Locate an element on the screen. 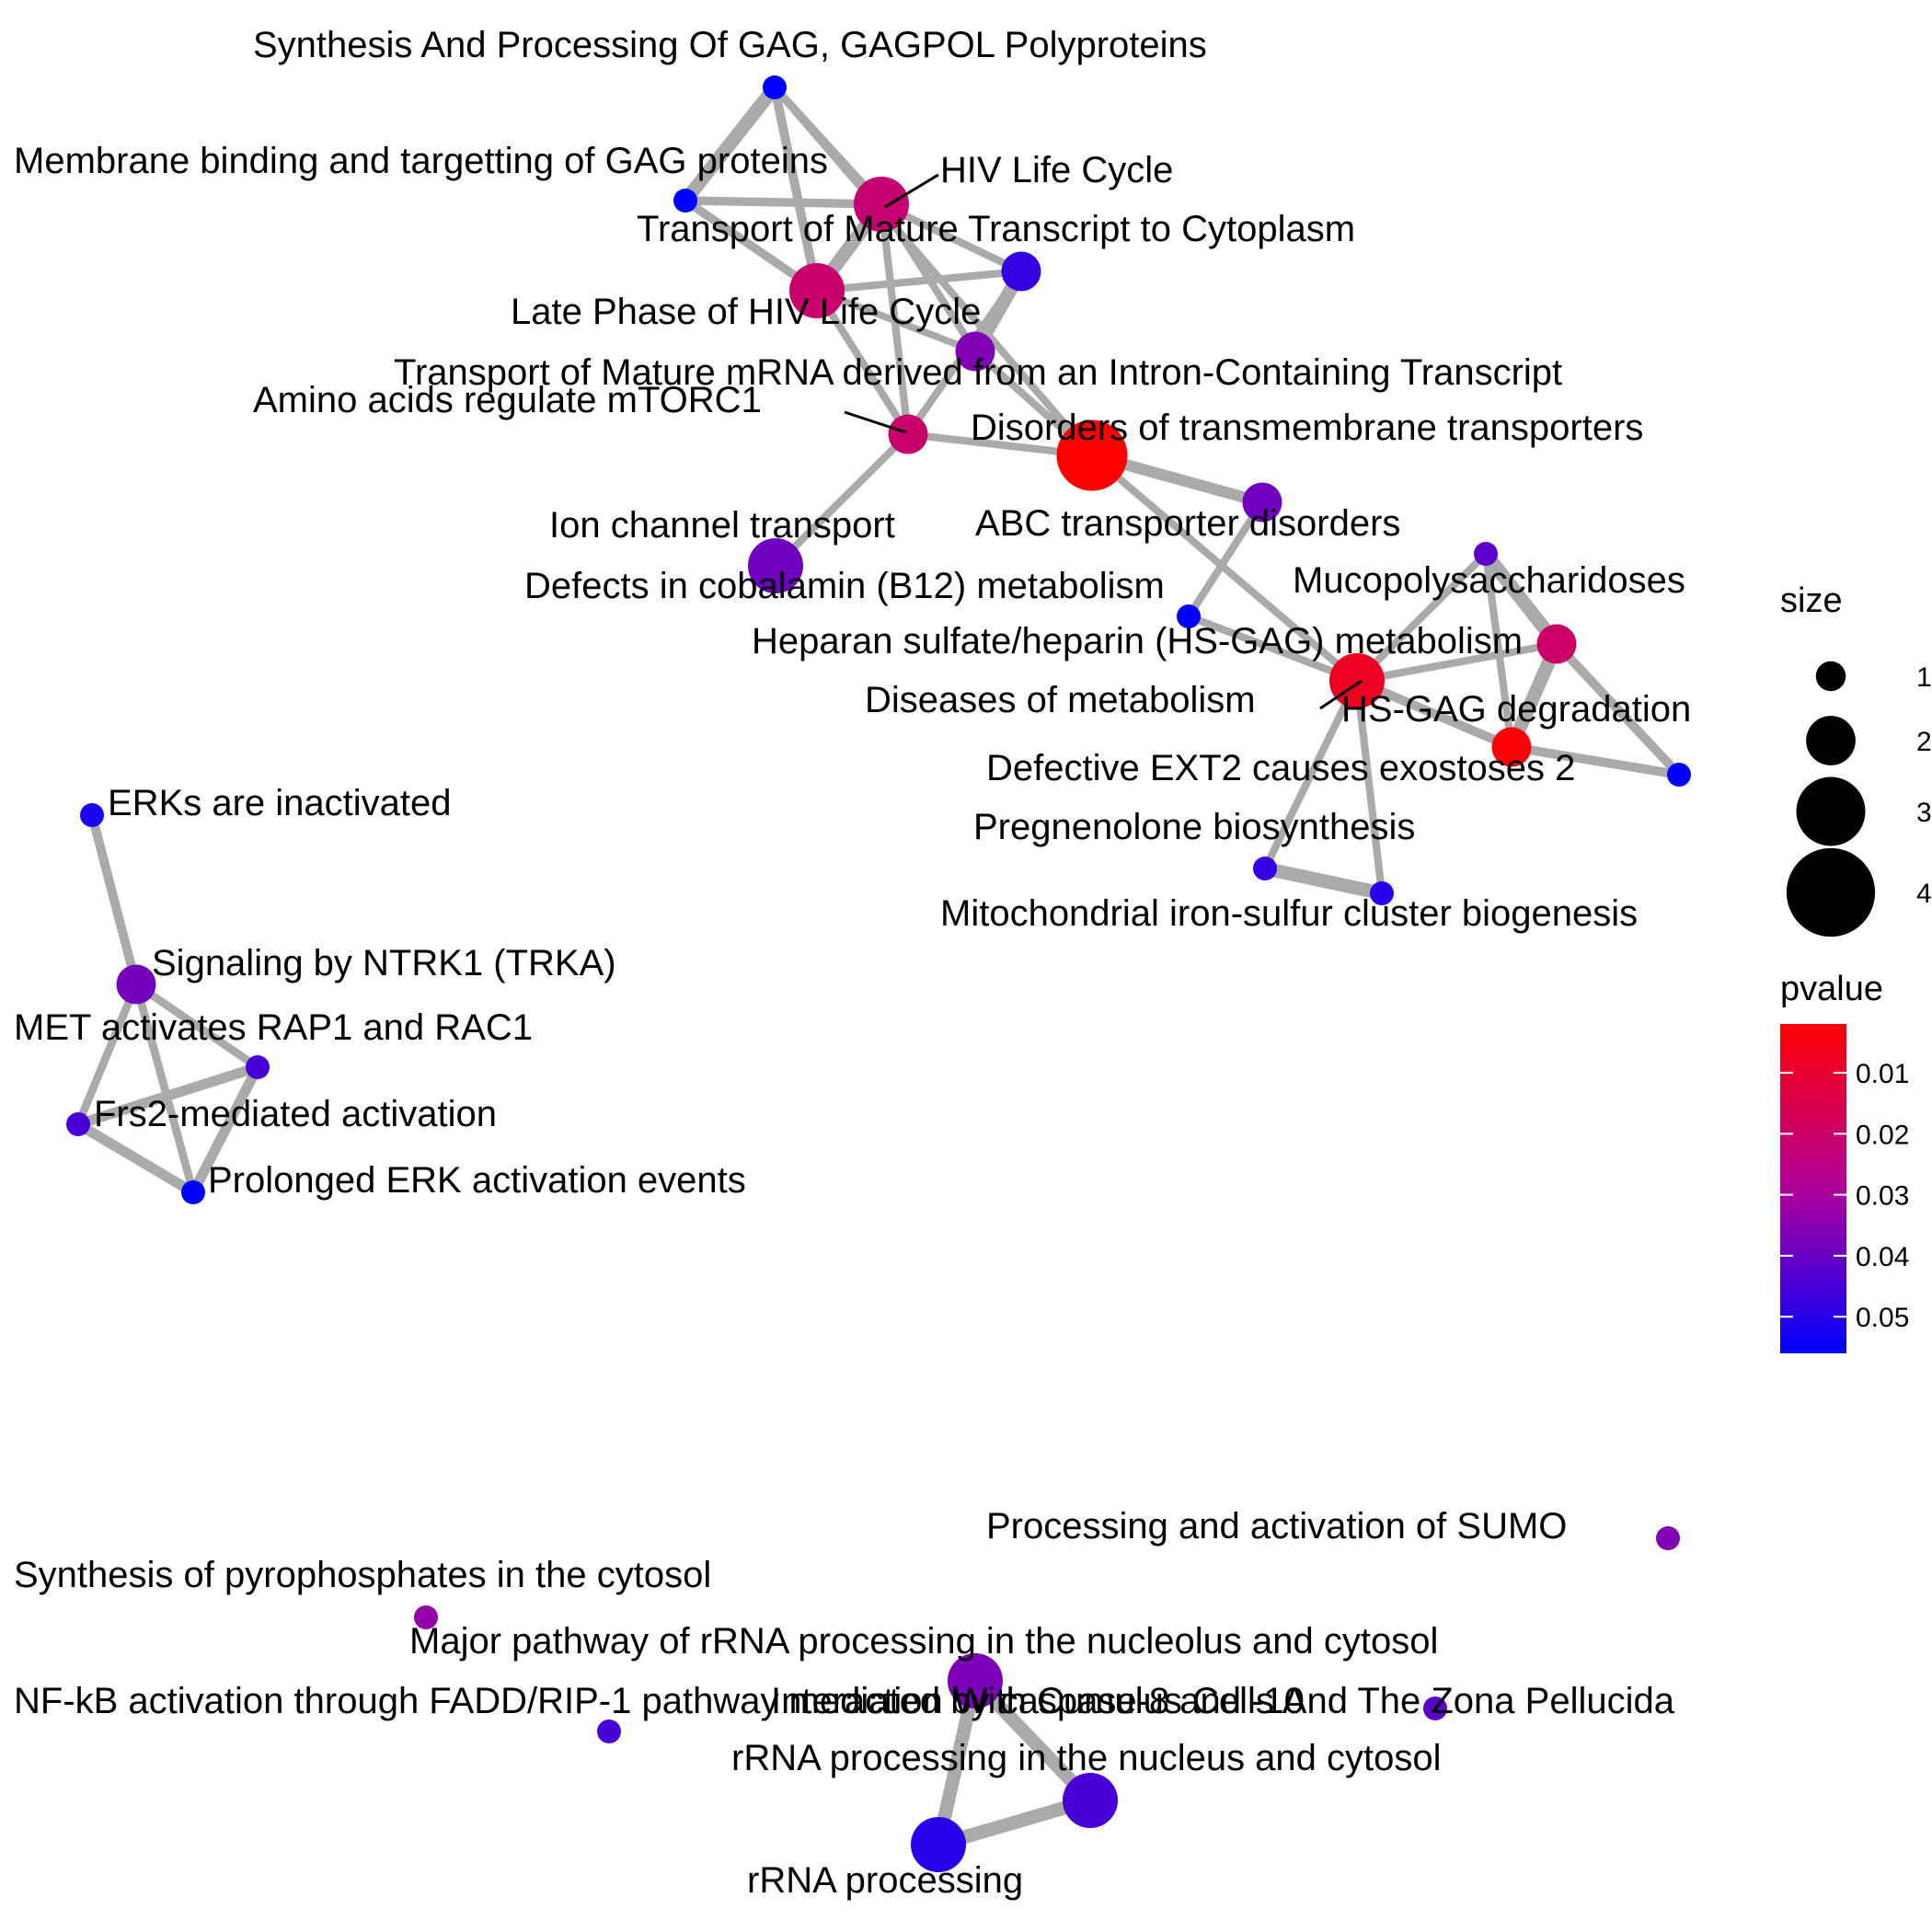 The height and width of the screenshot is (1932, 1932). edge-ntrk1-met is located at coordinates (196, 1026).